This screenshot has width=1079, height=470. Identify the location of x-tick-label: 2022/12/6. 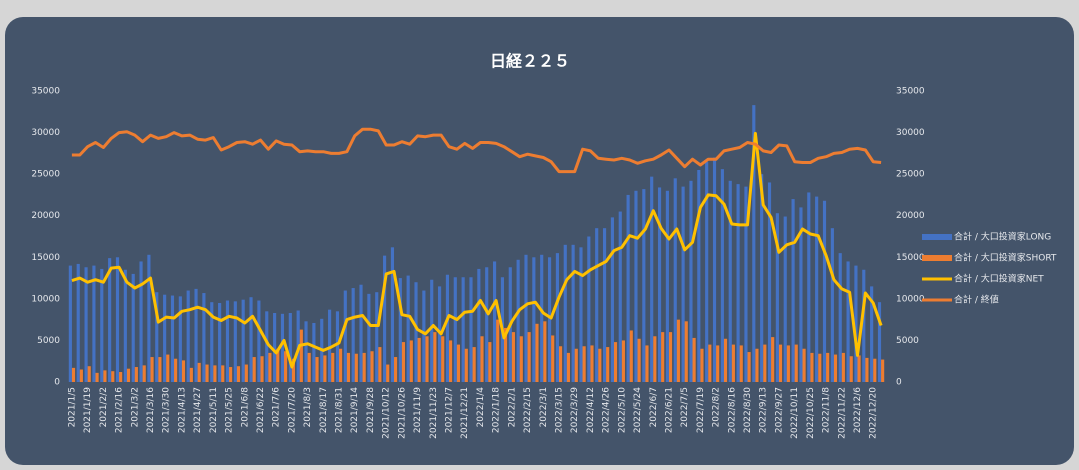
(858, 410).